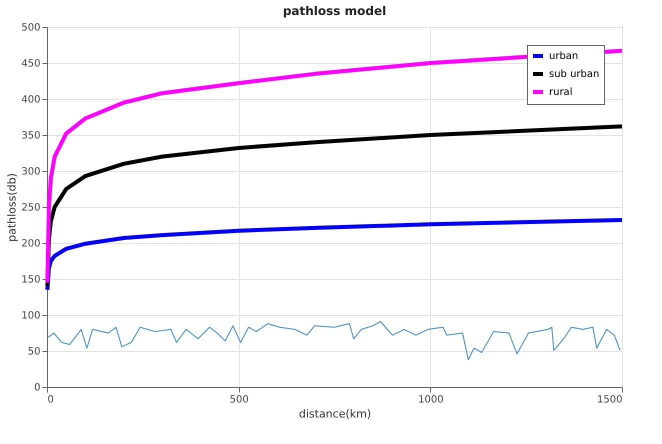 The image size is (662, 444). Describe the element at coordinates (30, 244) in the screenshot. I see `y-tick-label: 200` at that location.